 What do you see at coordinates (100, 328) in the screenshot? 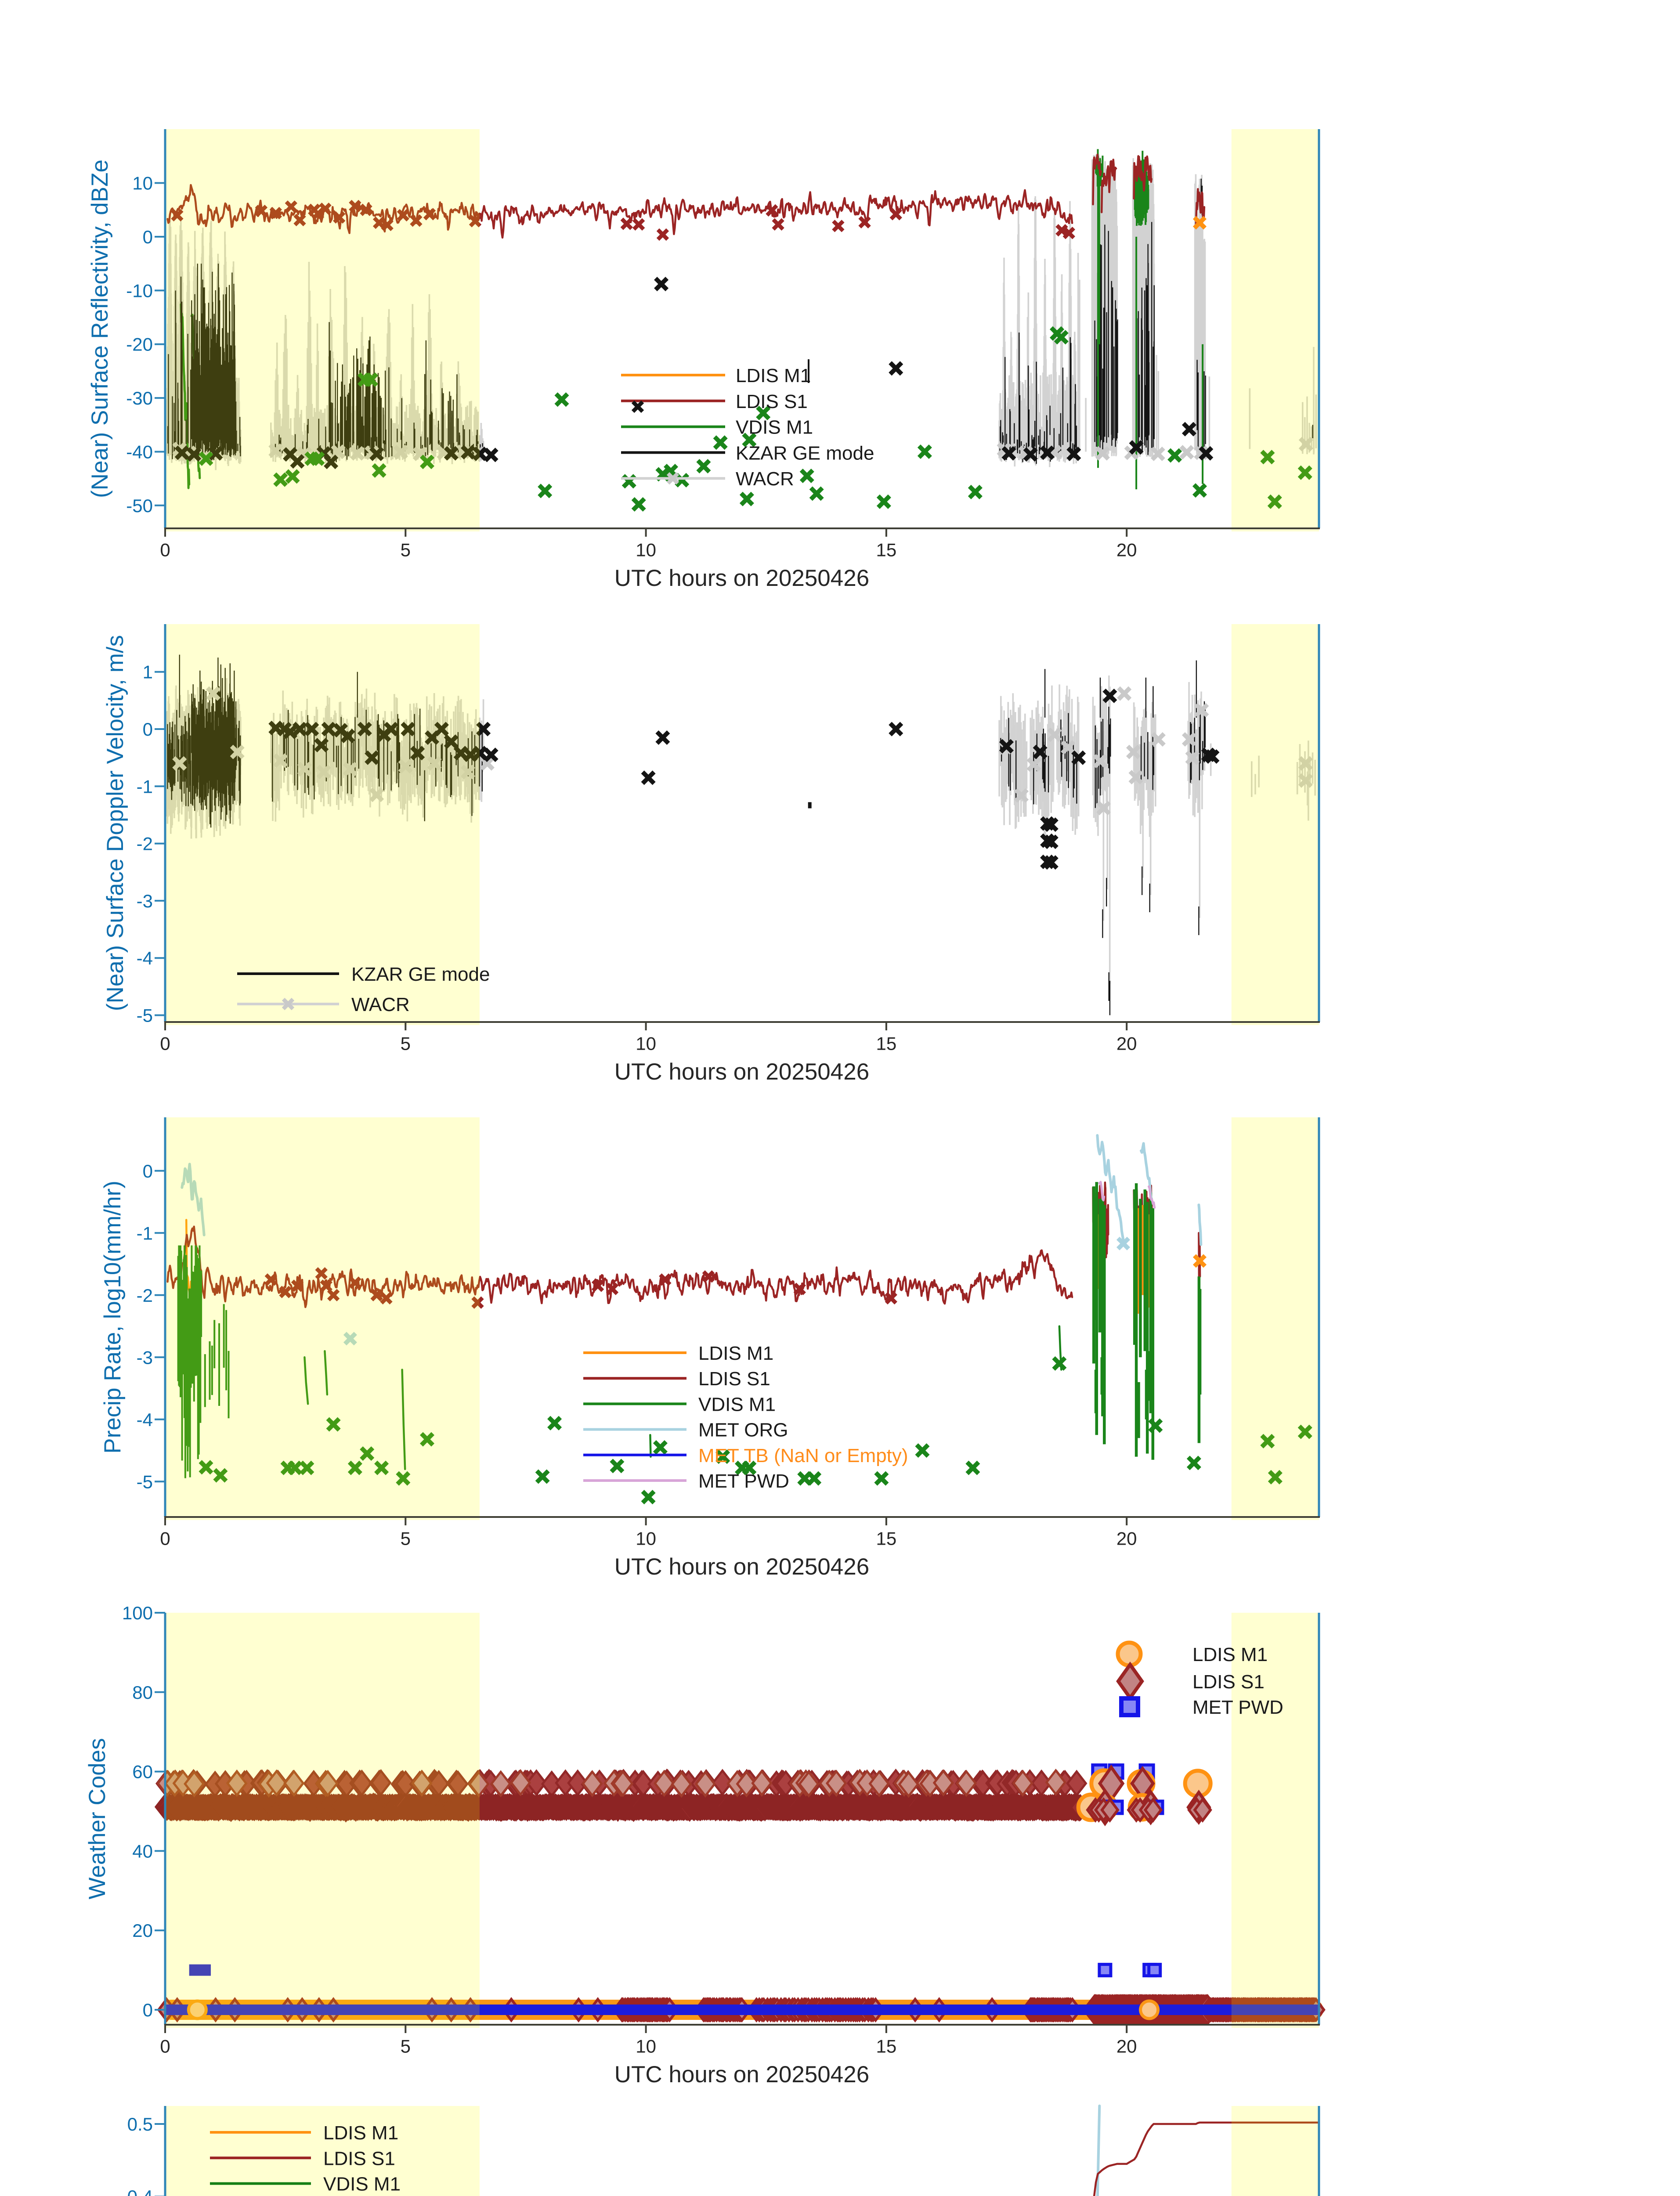
I see `svg-text:(Near) Surface Reflectivity, d: (Near) Surface Reflectivity, dBZe` at bounding box center [100, 328].